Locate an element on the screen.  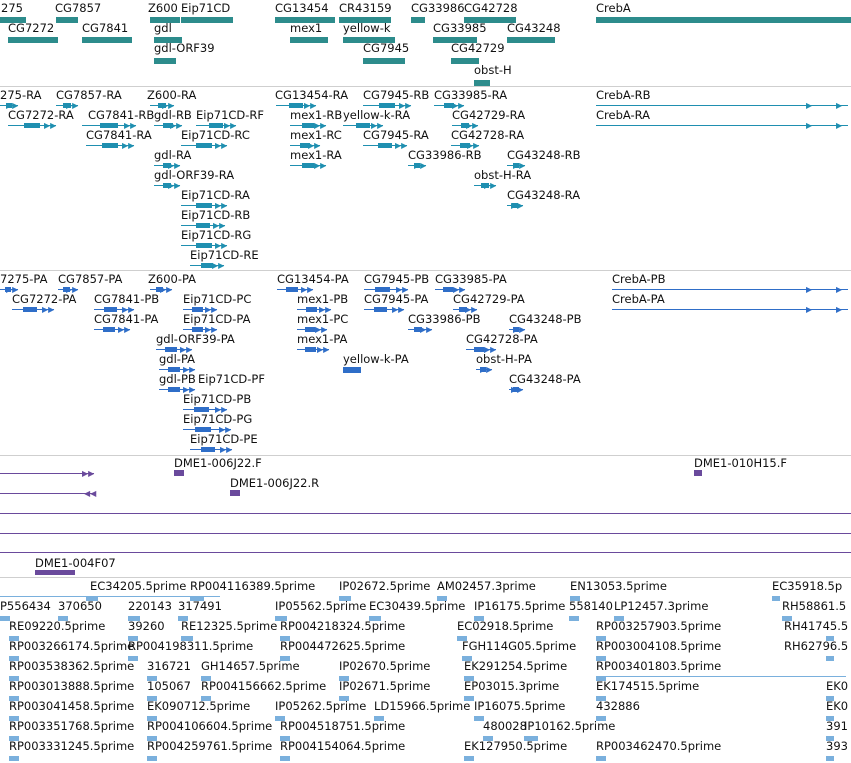
feature-label: RP003462470.5prime is located at coordinates (659, 746).